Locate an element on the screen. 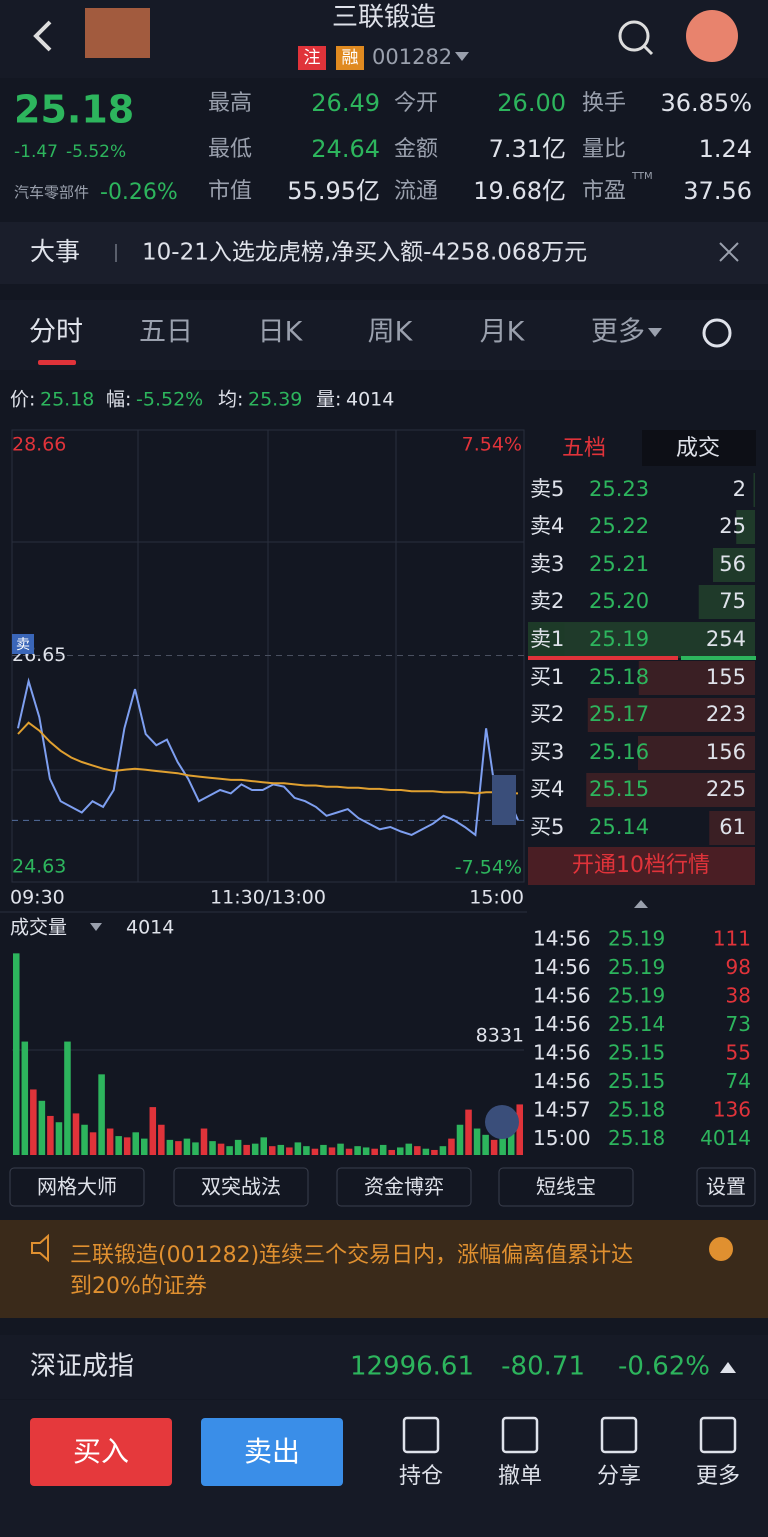 The width and height of the screenshot is (768, 1537). tool-label: 设置 is located at coordinates (726, 1187).